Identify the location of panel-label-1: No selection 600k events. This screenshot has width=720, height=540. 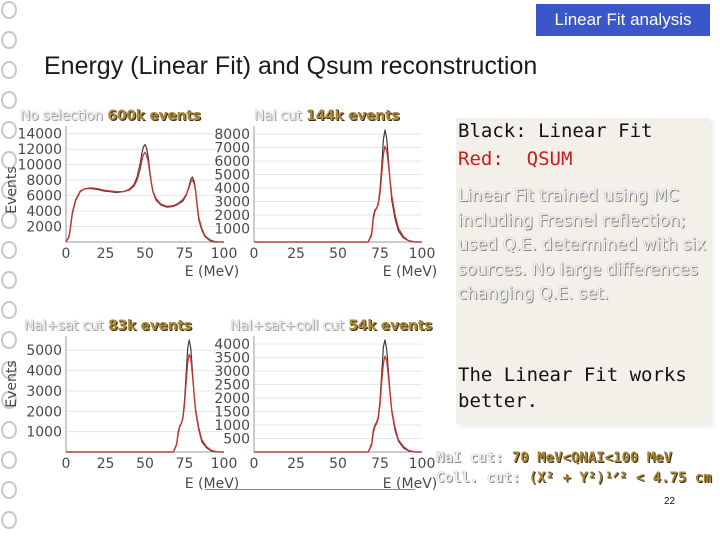
(110, 116).